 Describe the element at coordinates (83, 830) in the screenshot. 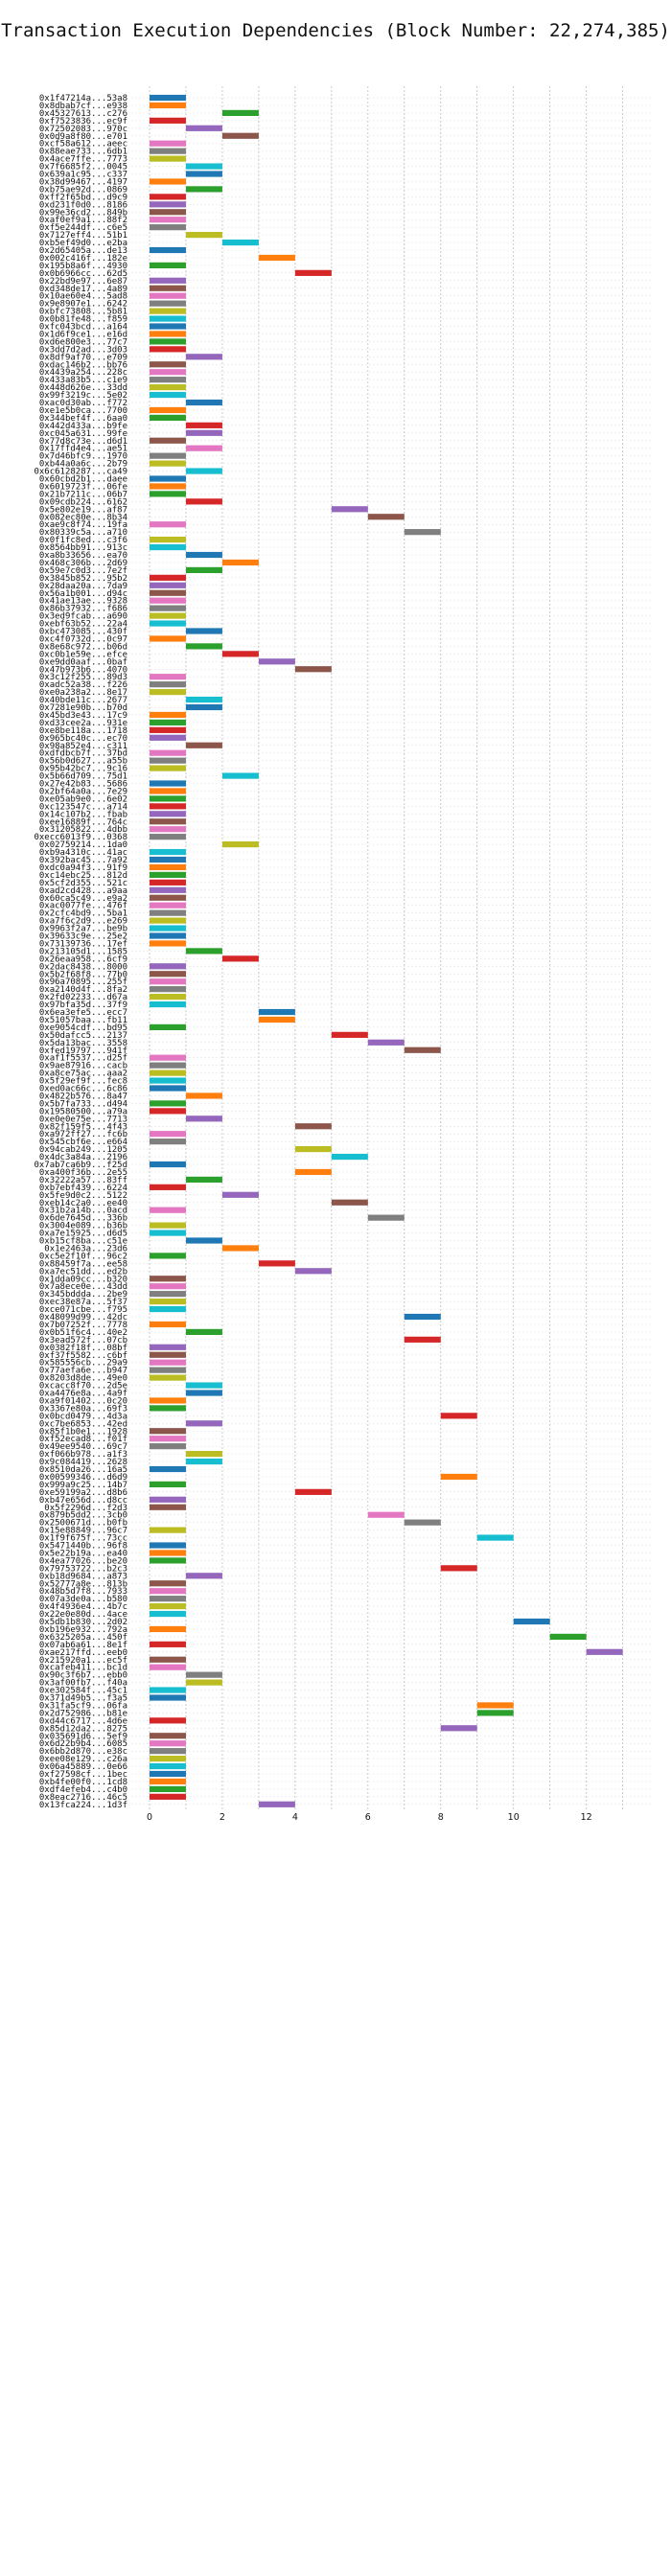

I see `tx-hash-label: 0x31205822...4dbb` at that location.